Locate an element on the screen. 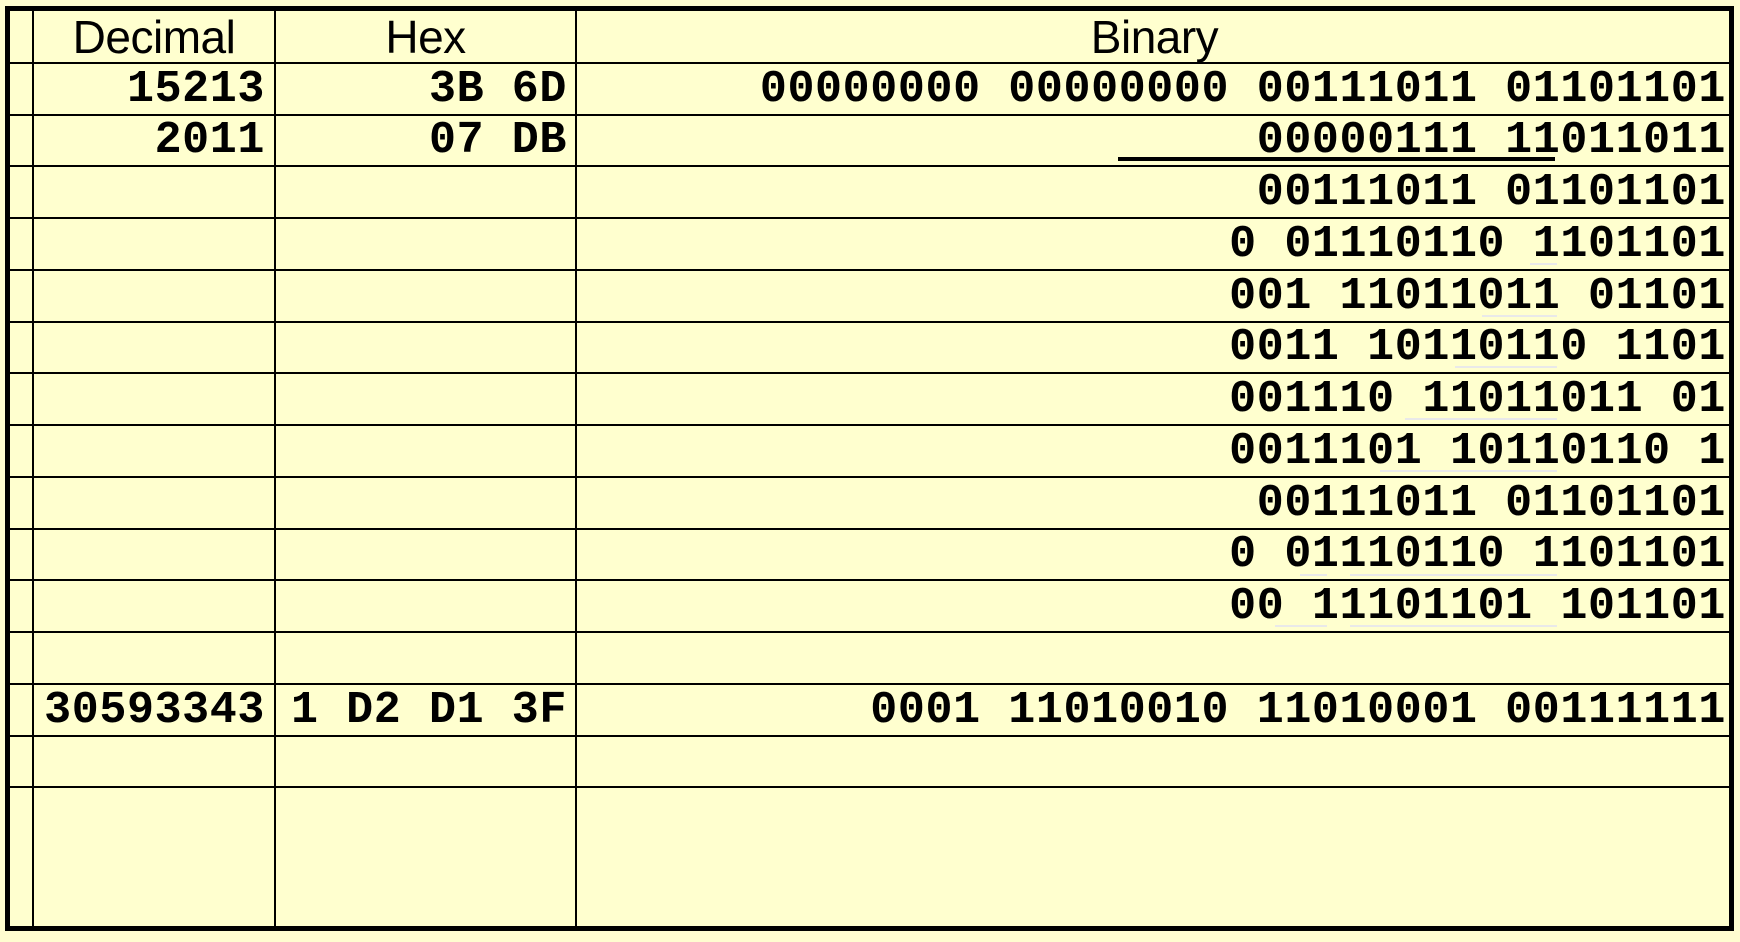  binary-header: Binary is located at coordinates (1154, 36).